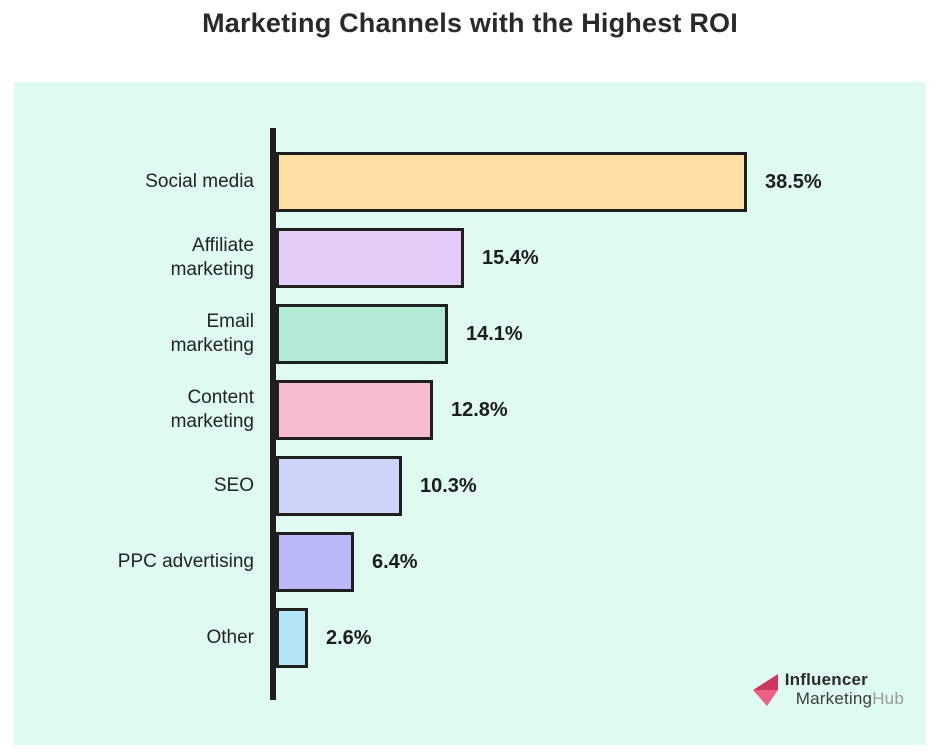  Describe the element at coordinates (793, 181) in the screenshot. I see `value-label-social-media: 38.5%` at that location.